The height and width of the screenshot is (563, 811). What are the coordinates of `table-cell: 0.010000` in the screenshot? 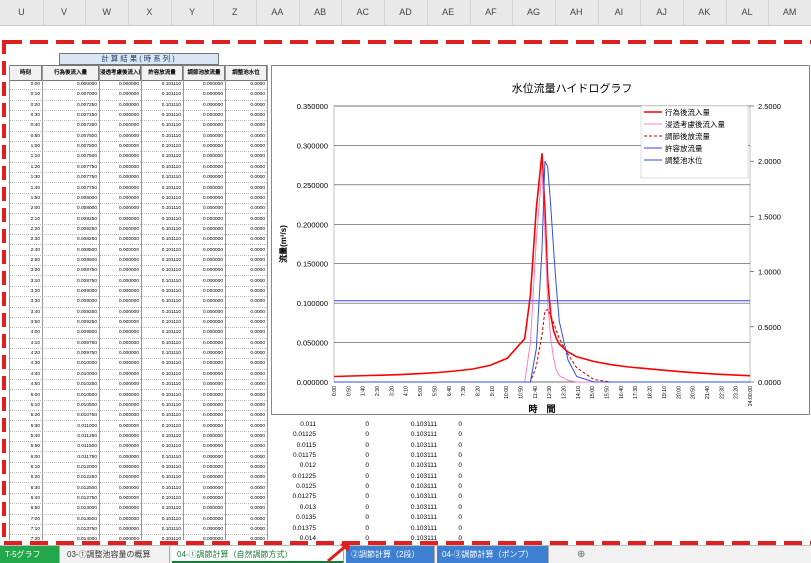 It's located at (86, 364).